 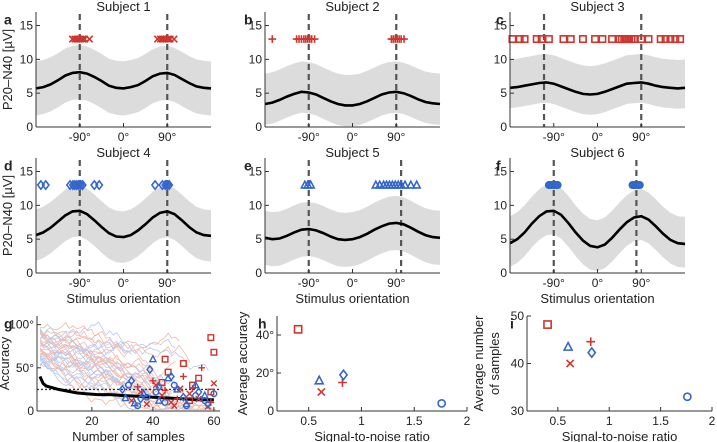 What do you see at coordinates (308, 421) in the screenshot?
I see `x-tick-label: 0.5` at bounding box center [308, 421].